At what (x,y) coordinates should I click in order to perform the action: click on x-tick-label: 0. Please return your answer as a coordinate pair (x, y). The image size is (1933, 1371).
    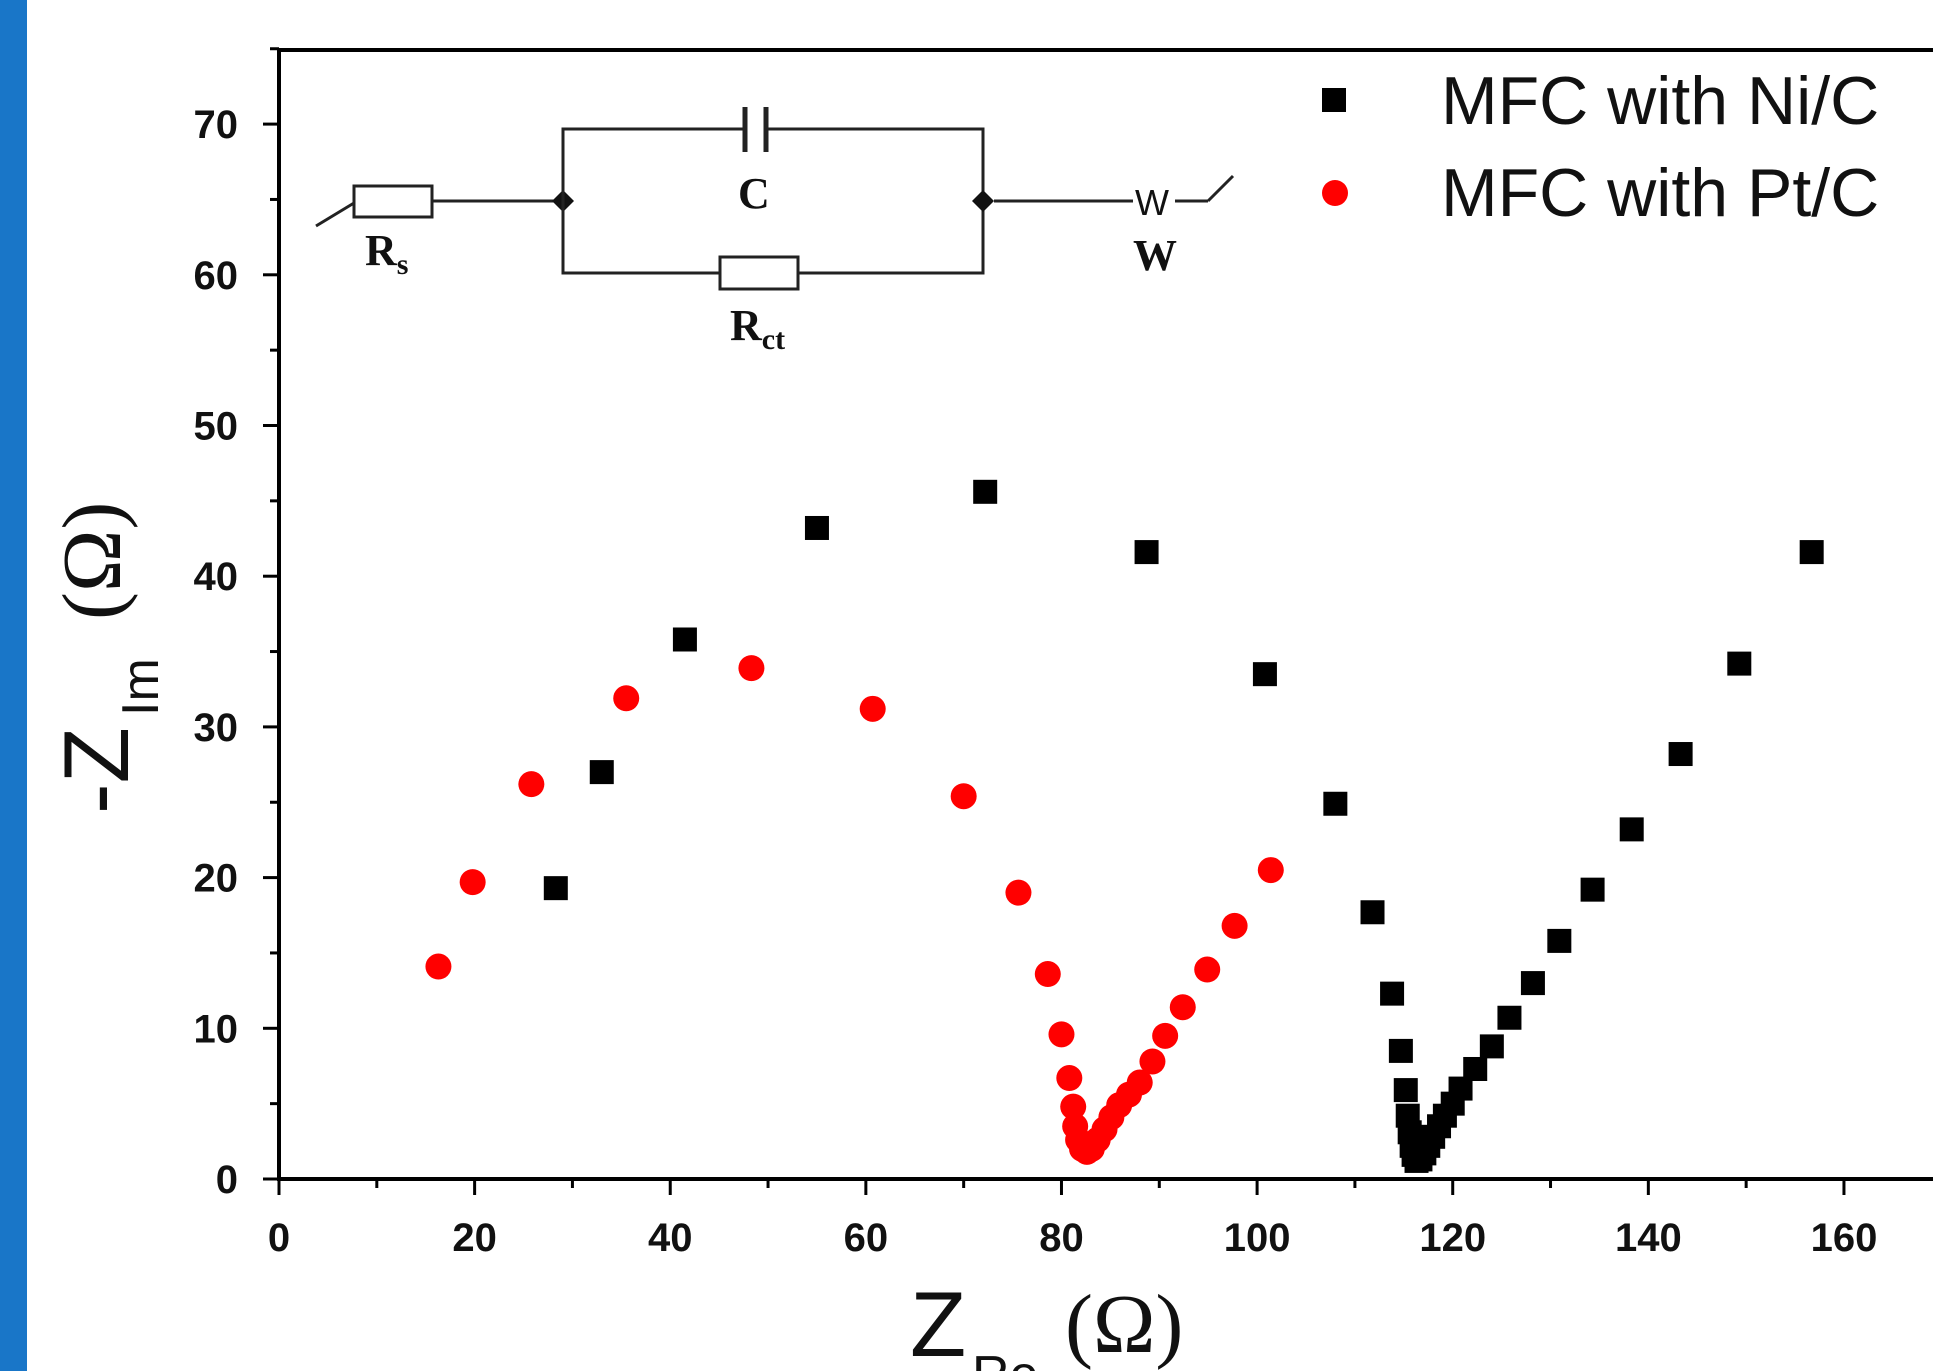
    Looking at the image, I should click on (279, 1238).